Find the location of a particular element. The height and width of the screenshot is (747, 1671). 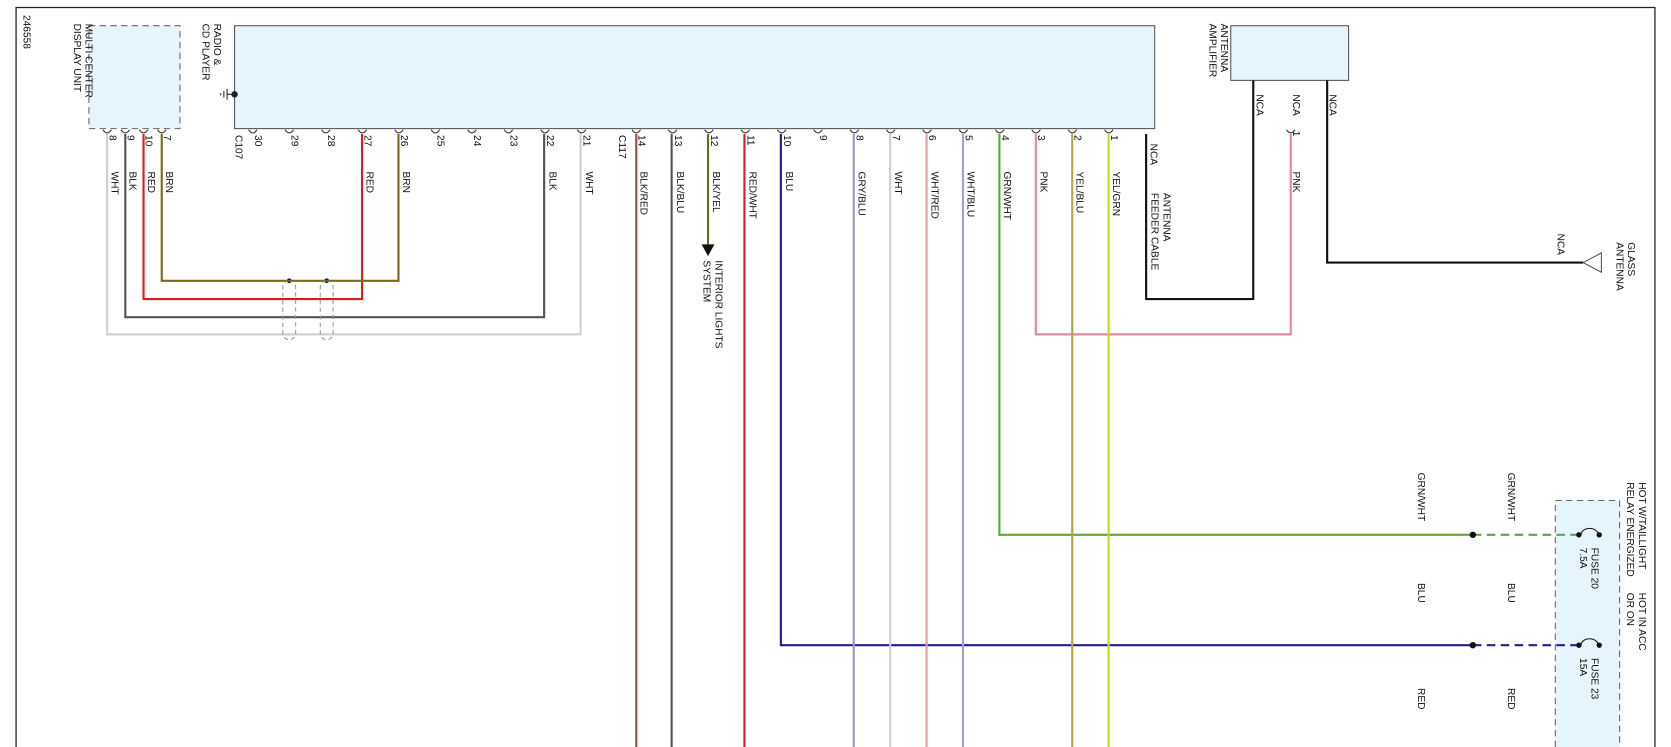

pin-number: 12 is located at coordinates (713, 141).